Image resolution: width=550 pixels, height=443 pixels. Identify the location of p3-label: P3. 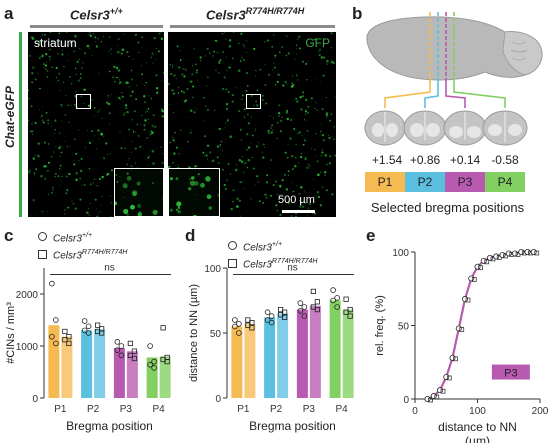
(510, 374).